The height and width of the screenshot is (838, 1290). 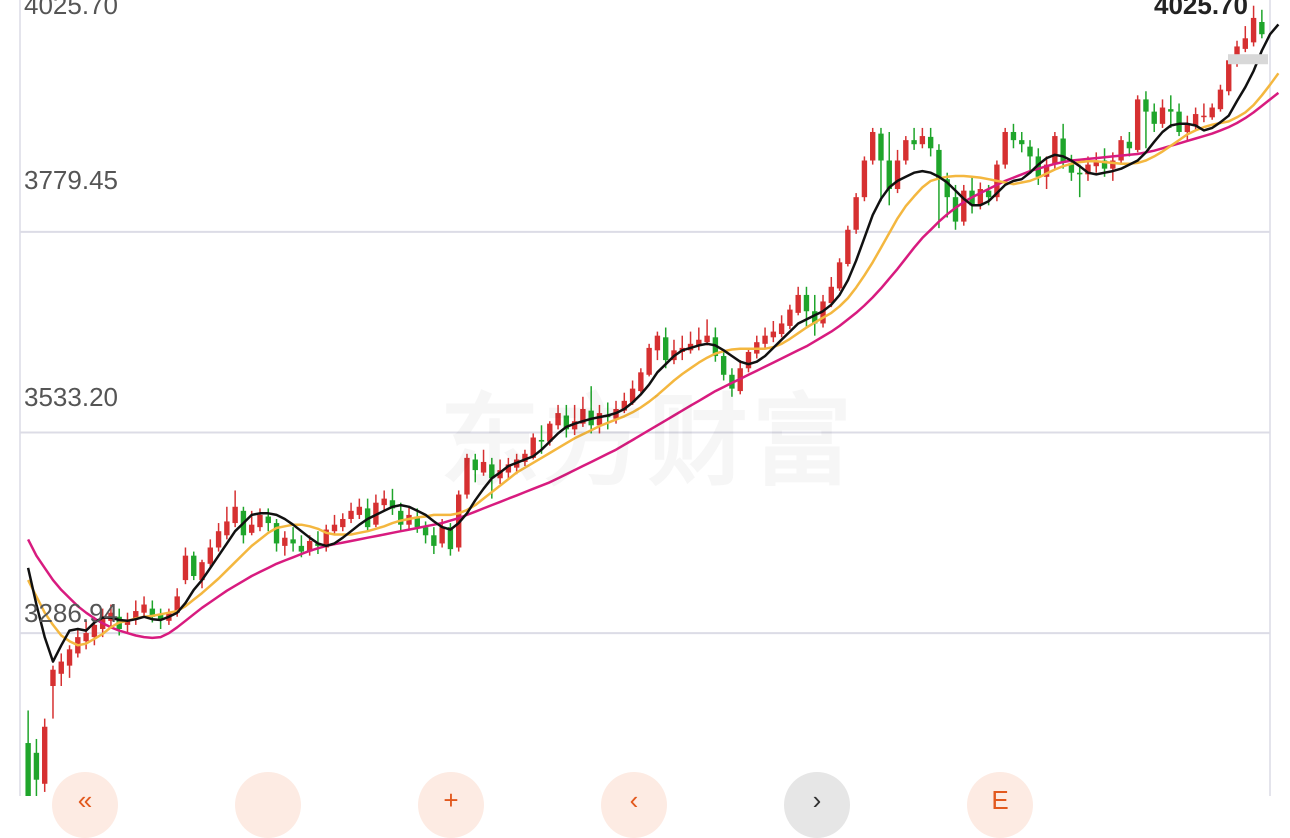 What do you see at coordinates (1201, 10) in the screenshot?
I see `last-price-label: 4025.70` at bounding box center [1201, 10].